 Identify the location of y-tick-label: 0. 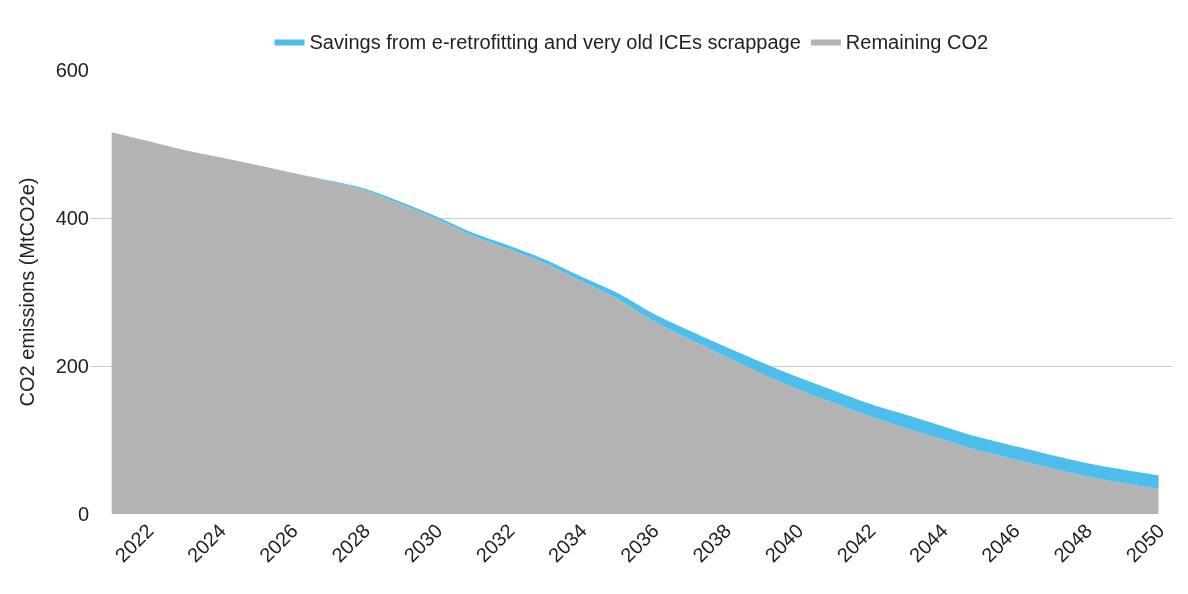
(83, 514).